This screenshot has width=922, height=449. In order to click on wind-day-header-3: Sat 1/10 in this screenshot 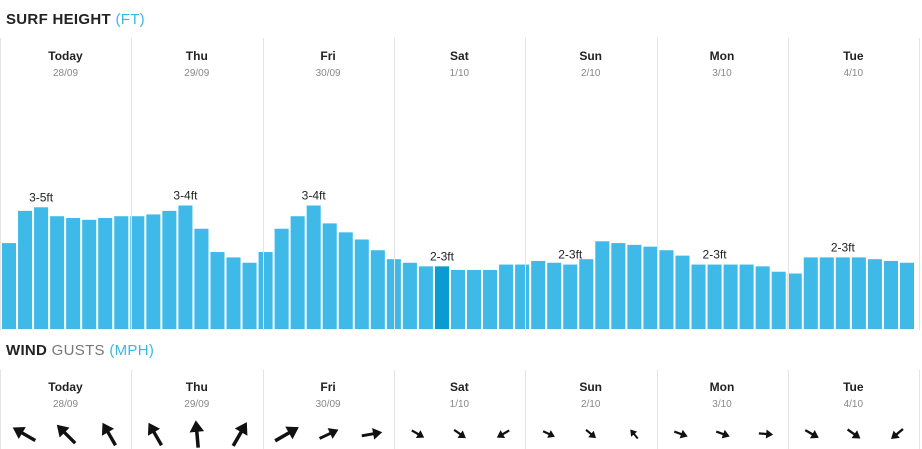, I will do `click(459, 395)`.